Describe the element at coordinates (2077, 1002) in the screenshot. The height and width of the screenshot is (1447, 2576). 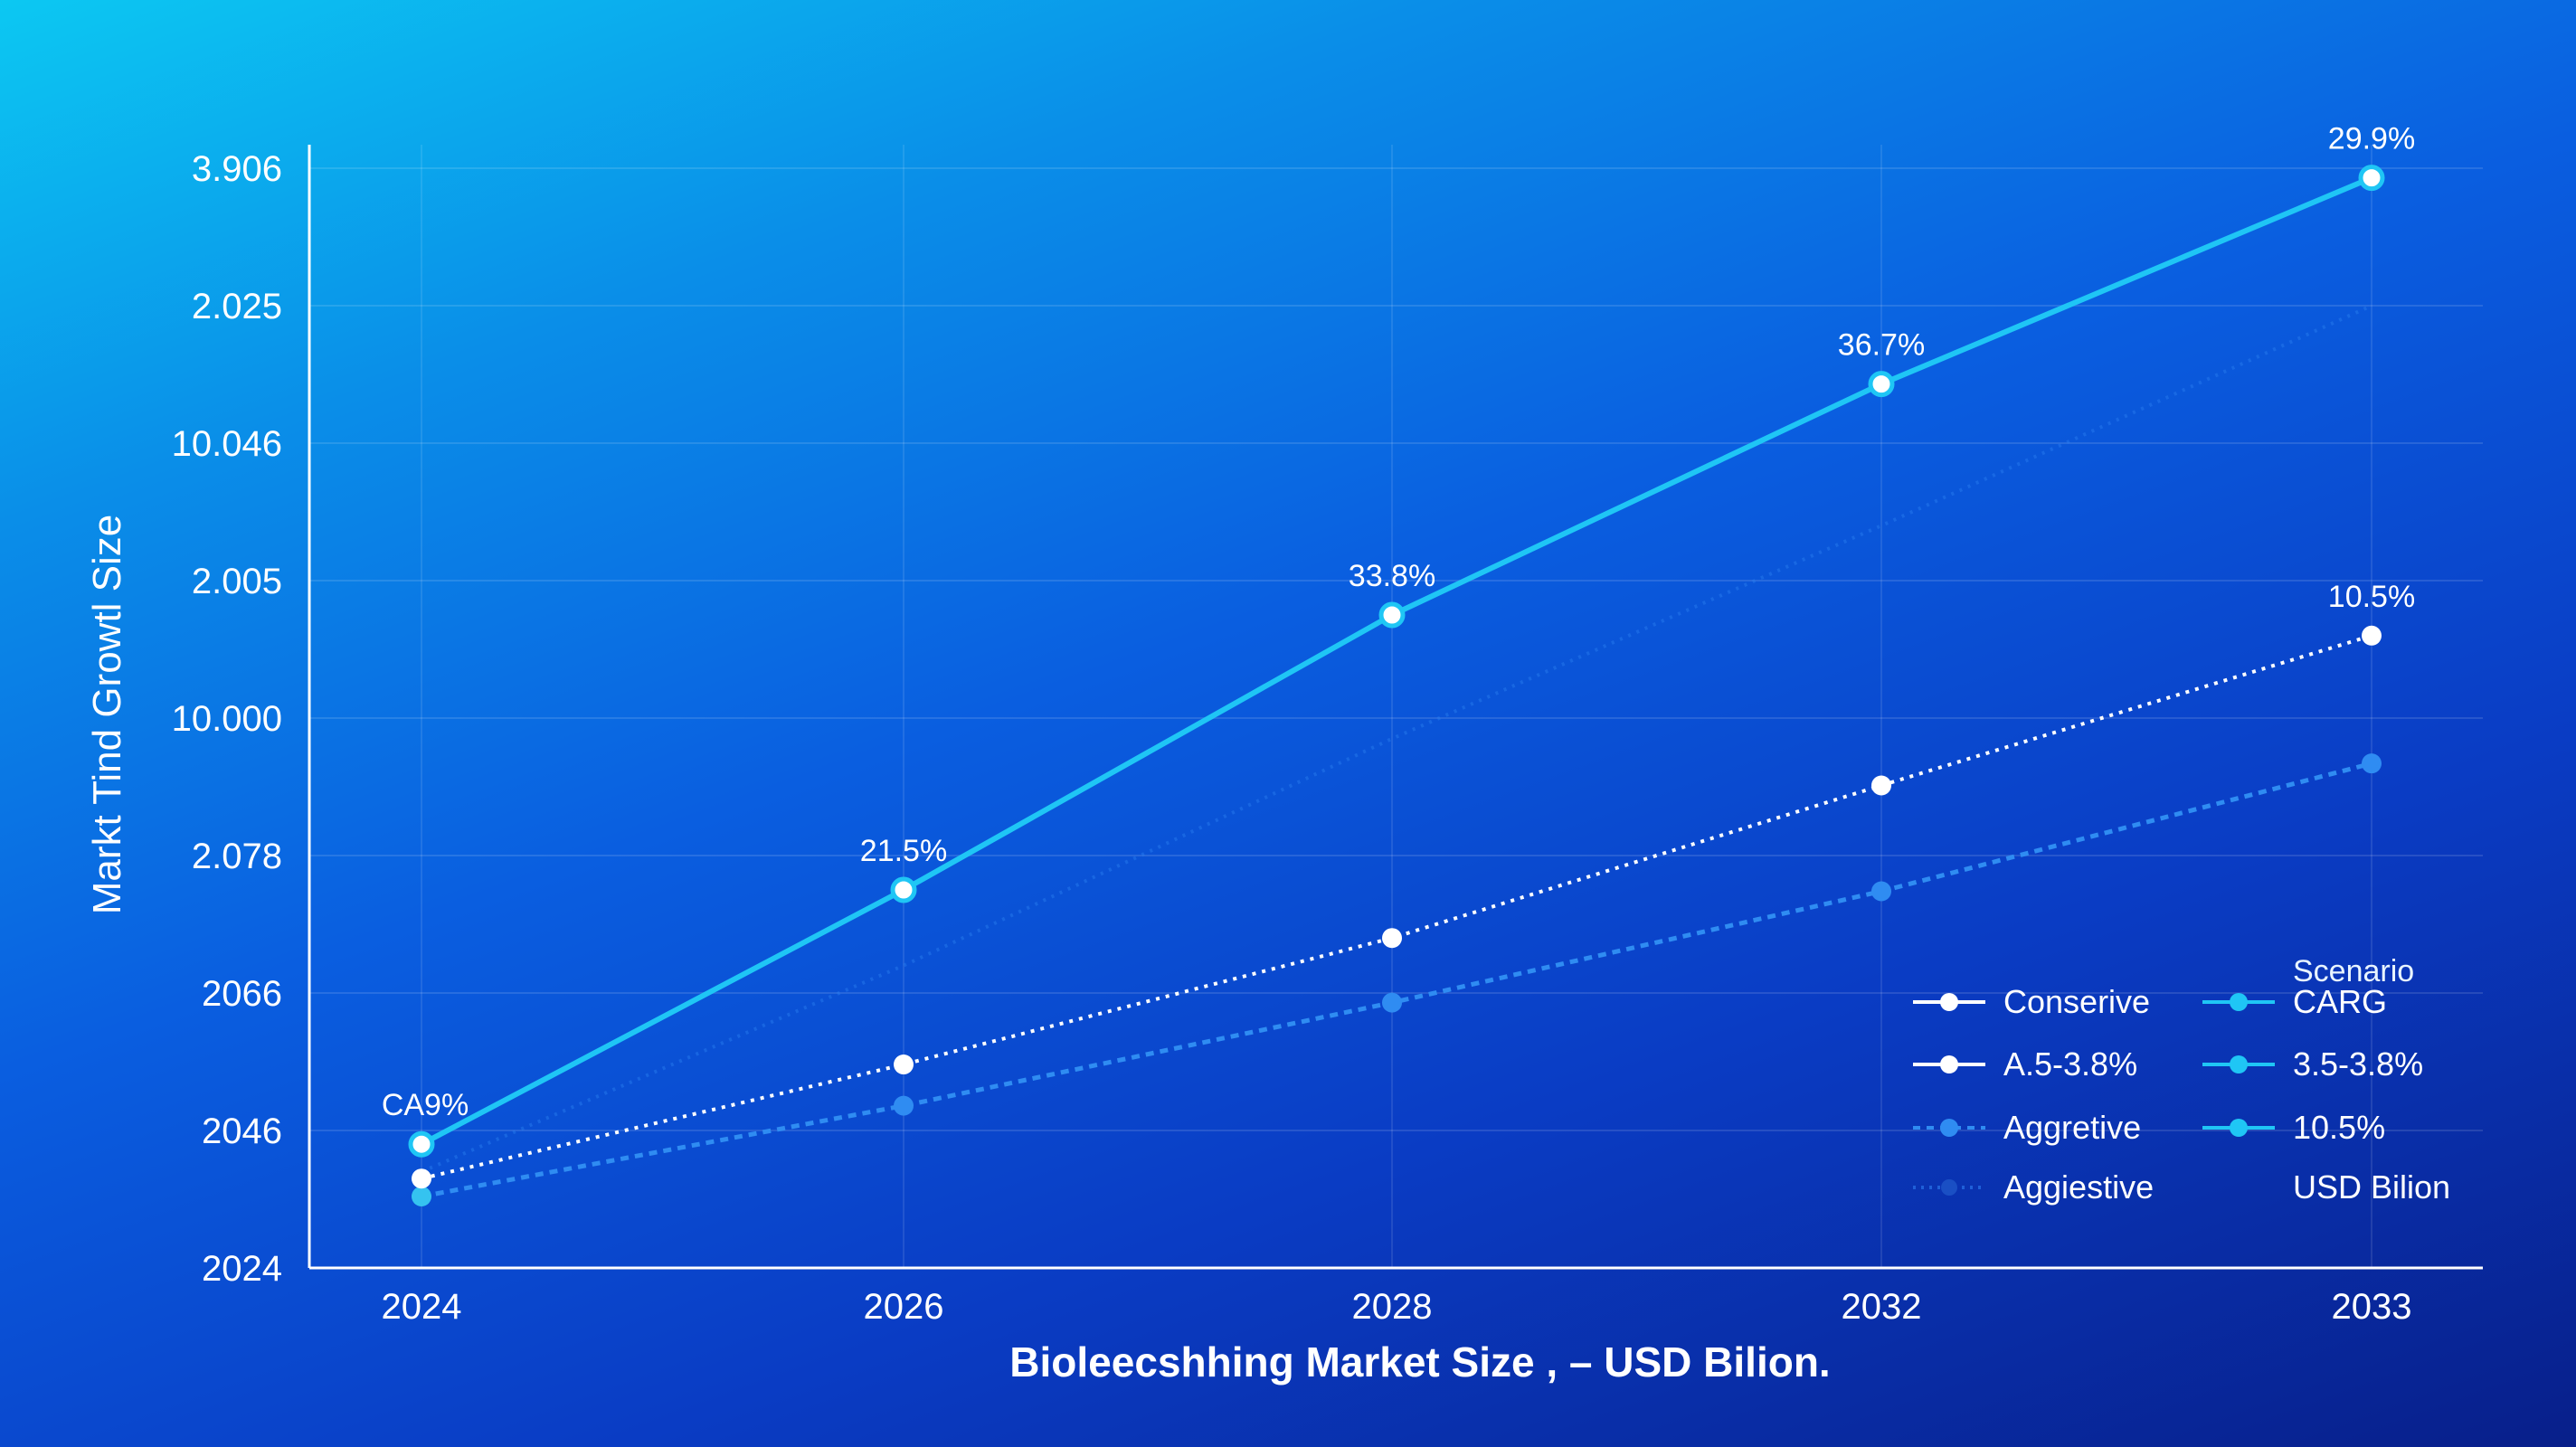
I see `legend-label: Conserive` at that location.